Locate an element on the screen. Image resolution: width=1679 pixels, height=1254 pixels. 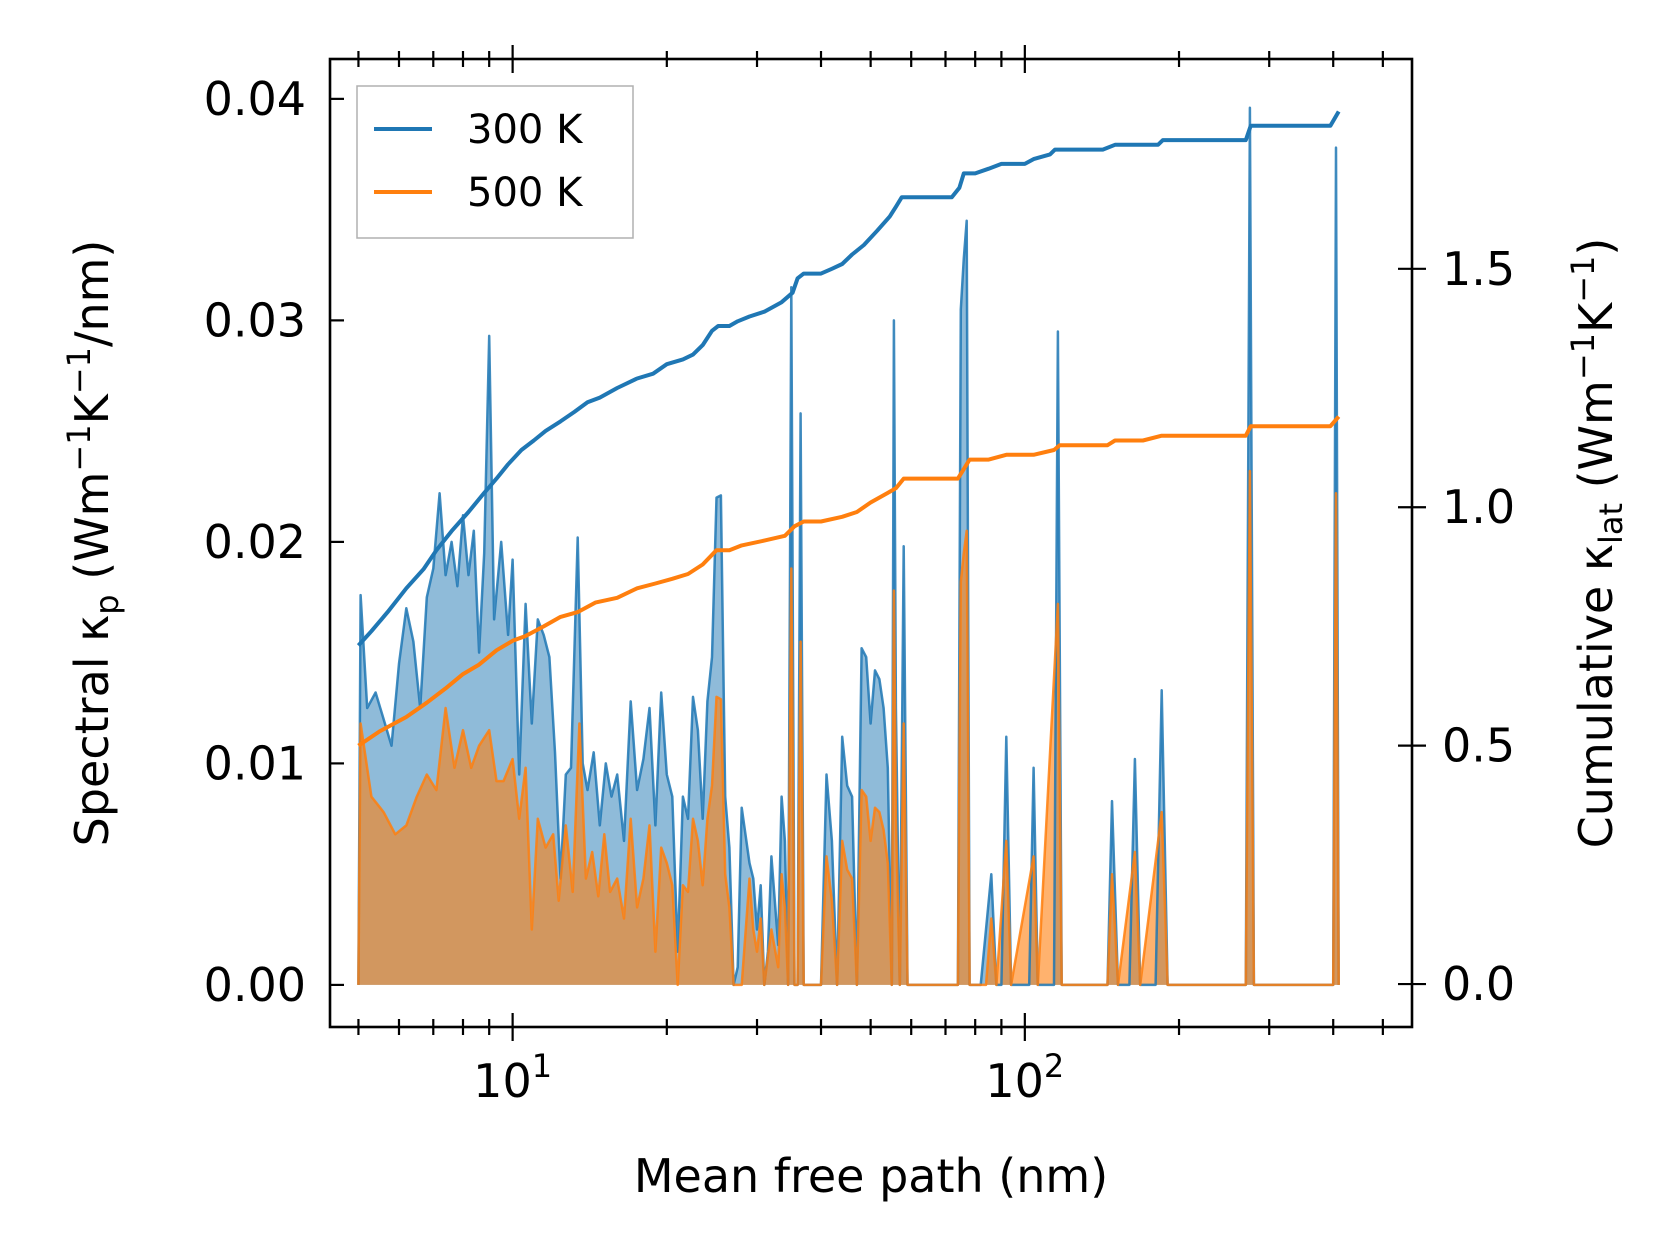
left-axis-title-sup-b: −1 is located at coordinates (79, 370).